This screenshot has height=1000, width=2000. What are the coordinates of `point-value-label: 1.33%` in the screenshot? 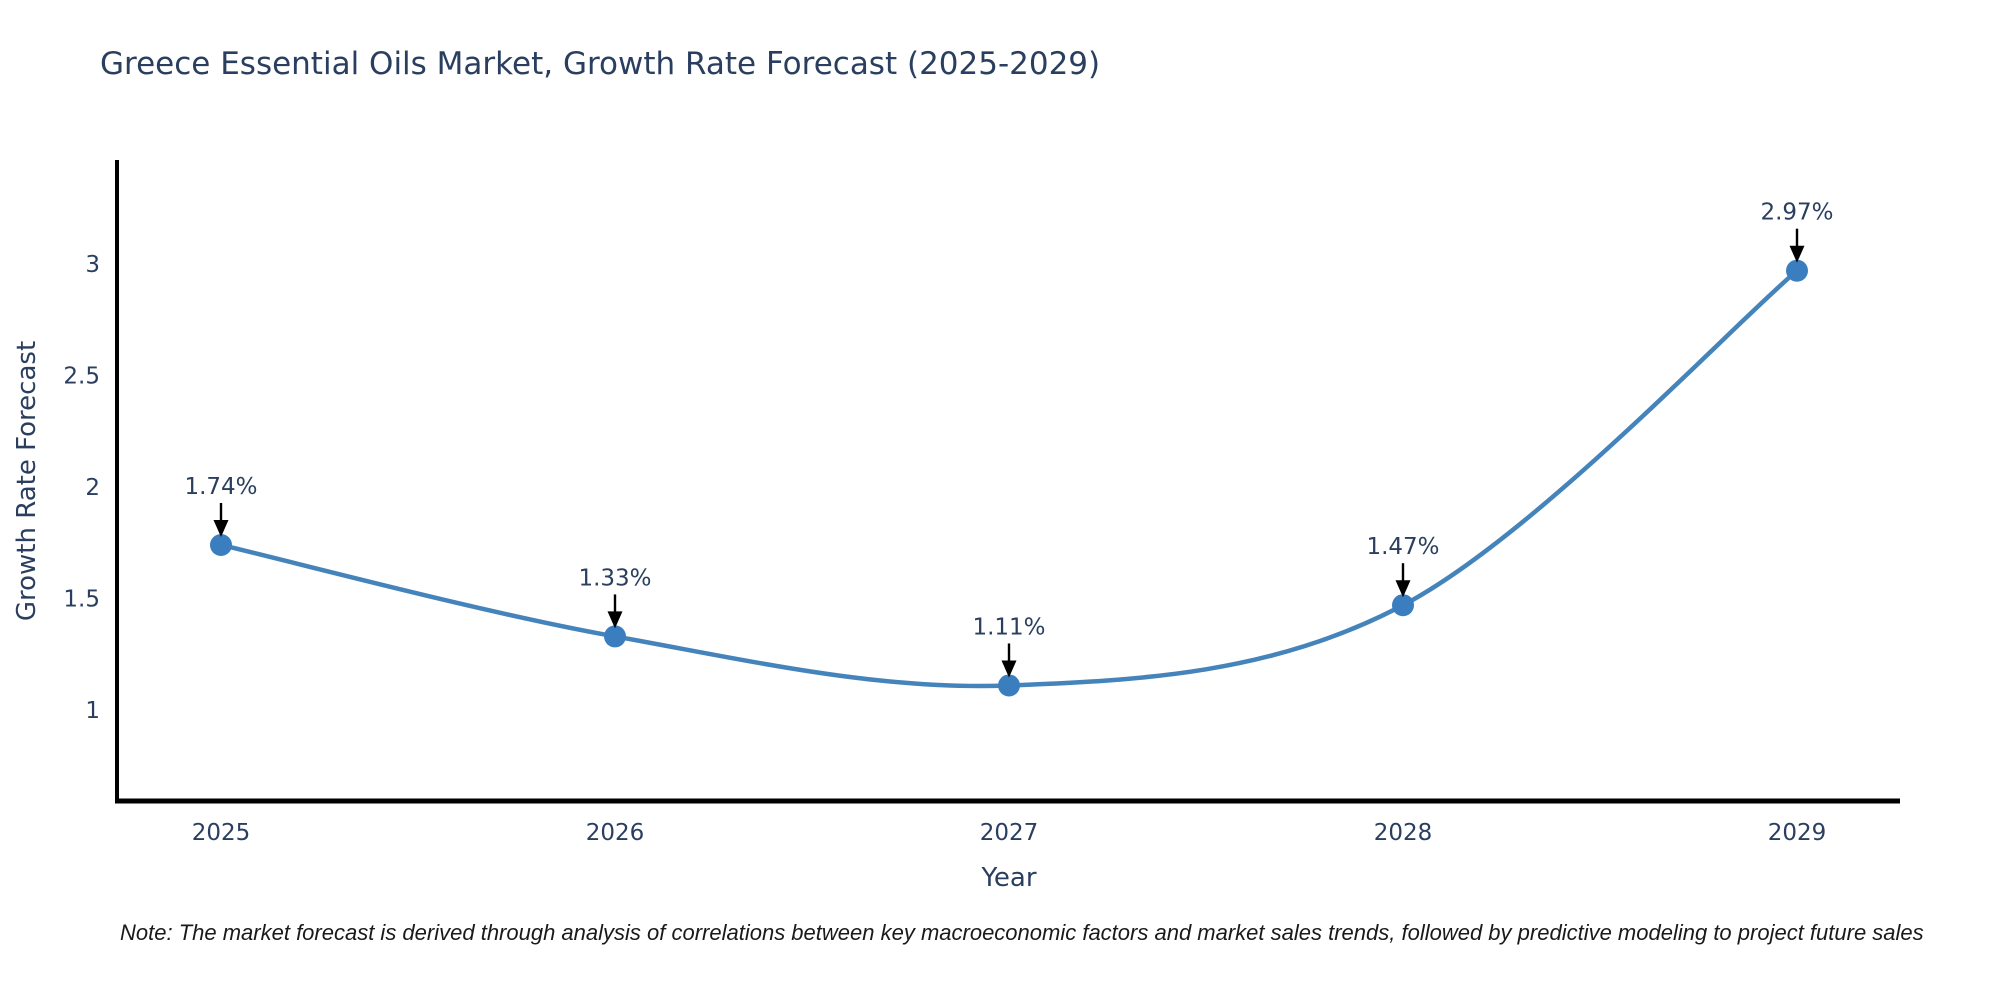 It's located at (614, 578).